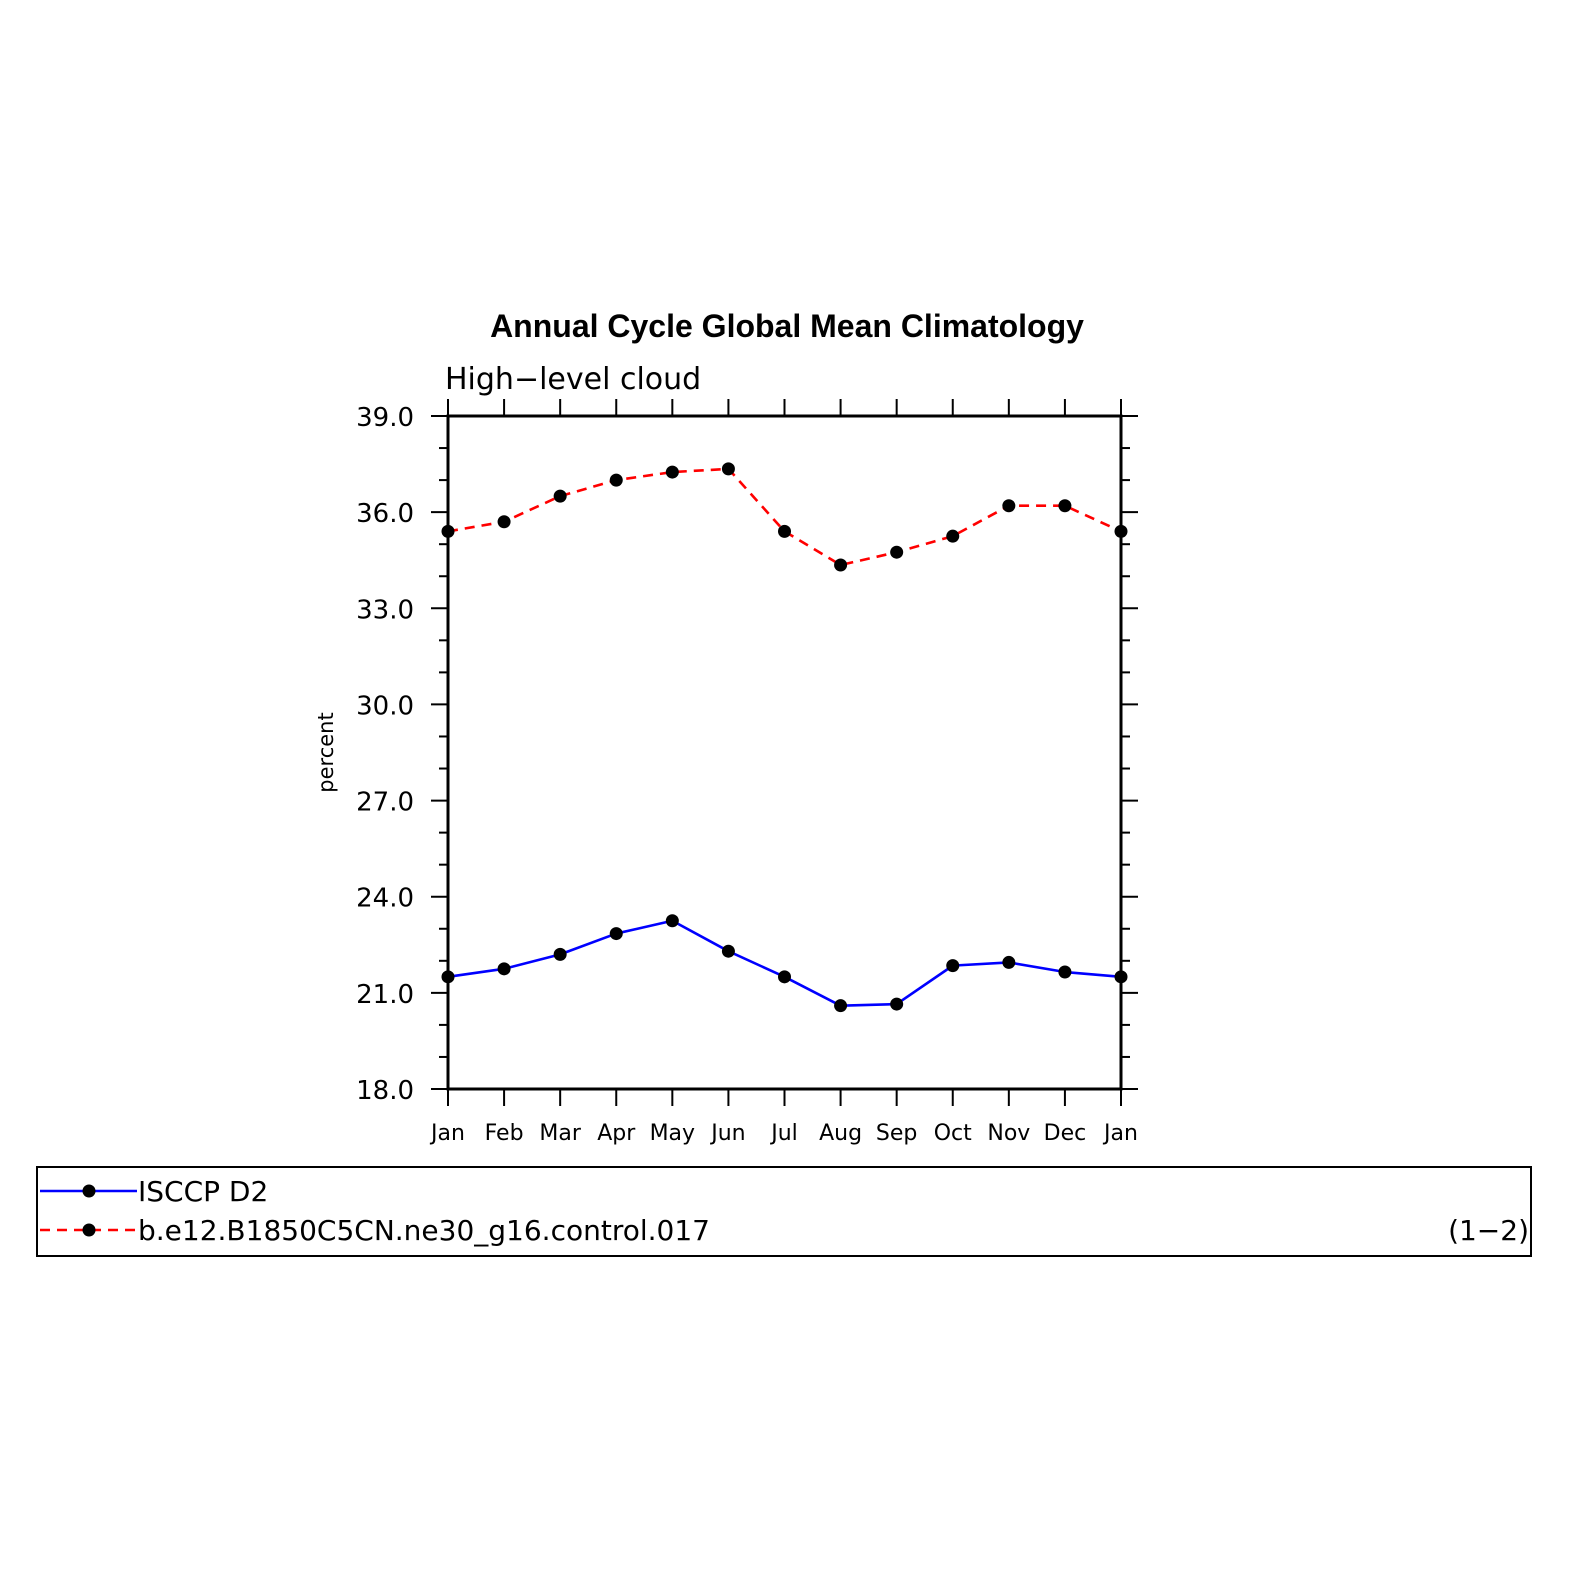  What do you see at coordinates (326, 752) in the screenshot?
I see `y-axis-label: percent` at bounding box center [326, 752].